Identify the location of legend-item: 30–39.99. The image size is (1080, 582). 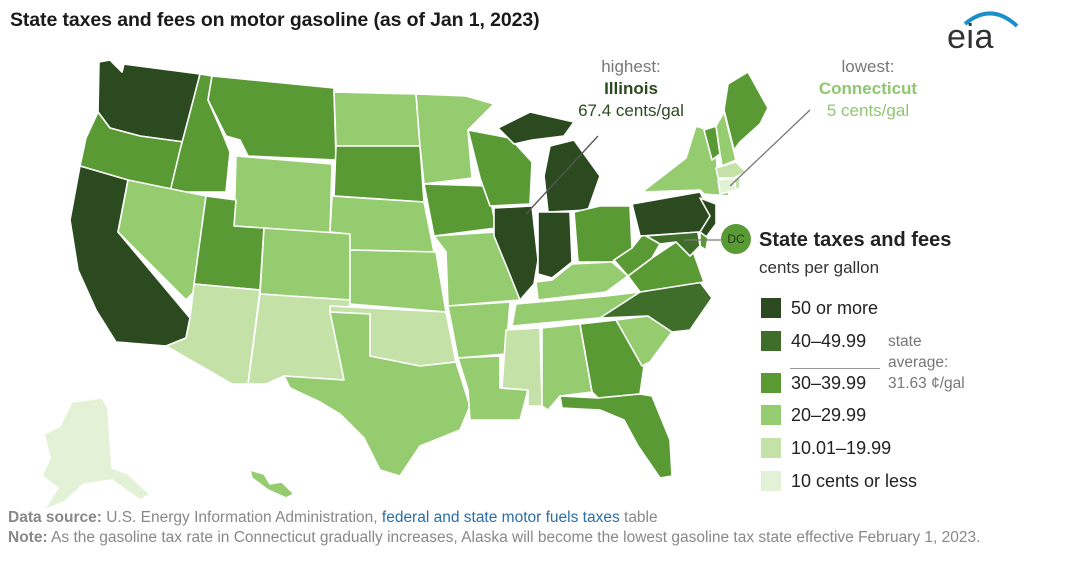
(813, 383).